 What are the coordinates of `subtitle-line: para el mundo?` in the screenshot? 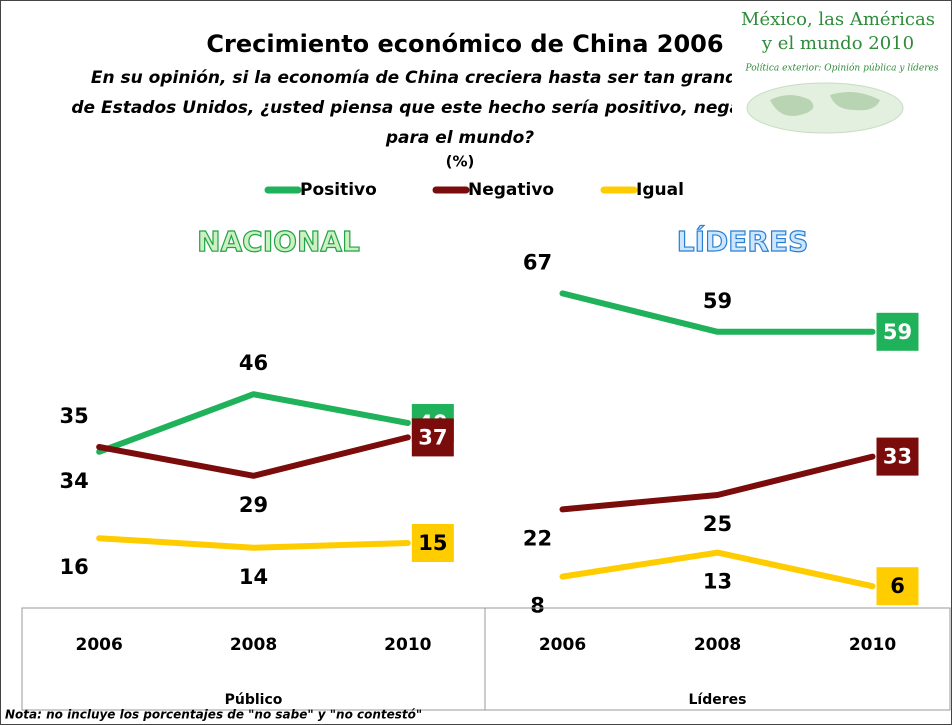 It's located at (459, 138).